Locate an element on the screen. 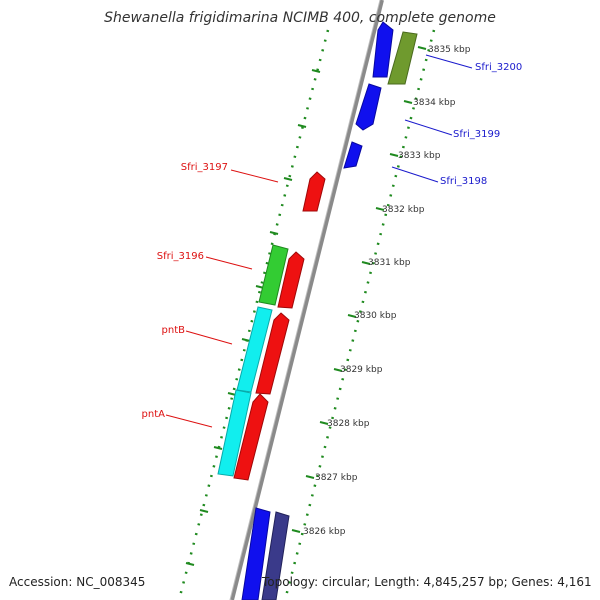  gene-pntb-red is located at coordinates (272, 353).